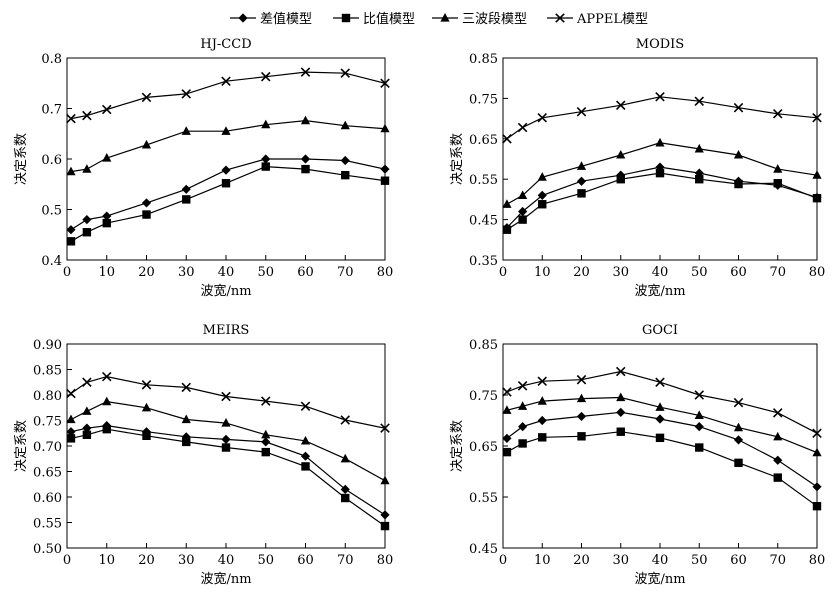 The height and width of the screenshot is (602, 839). I want to click on y-tick-label: 0.4, so click(51, 261).